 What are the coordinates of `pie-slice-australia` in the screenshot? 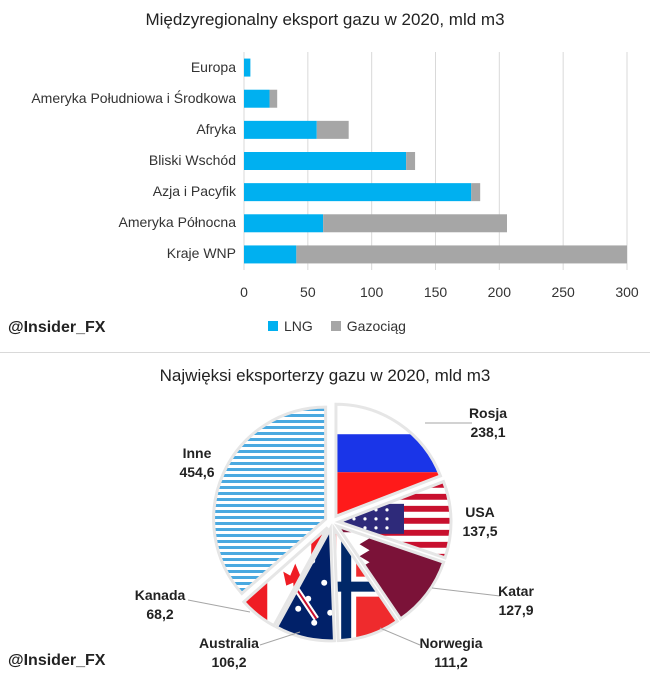 It's located at (305, 583).